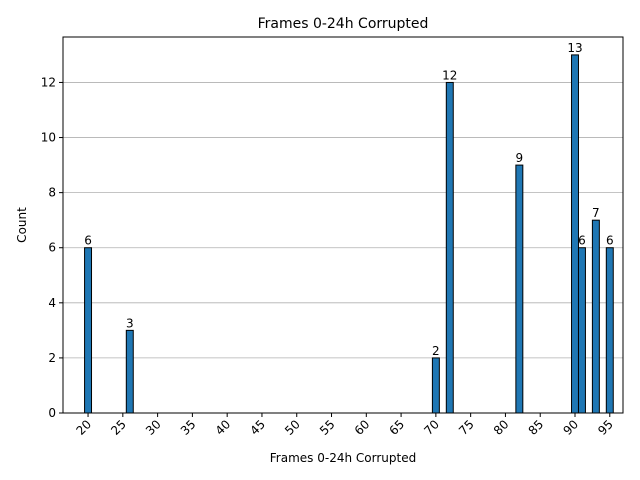 This screenshot has width=640, height=480. I want to click on data-label: 9, so click(520, 158).